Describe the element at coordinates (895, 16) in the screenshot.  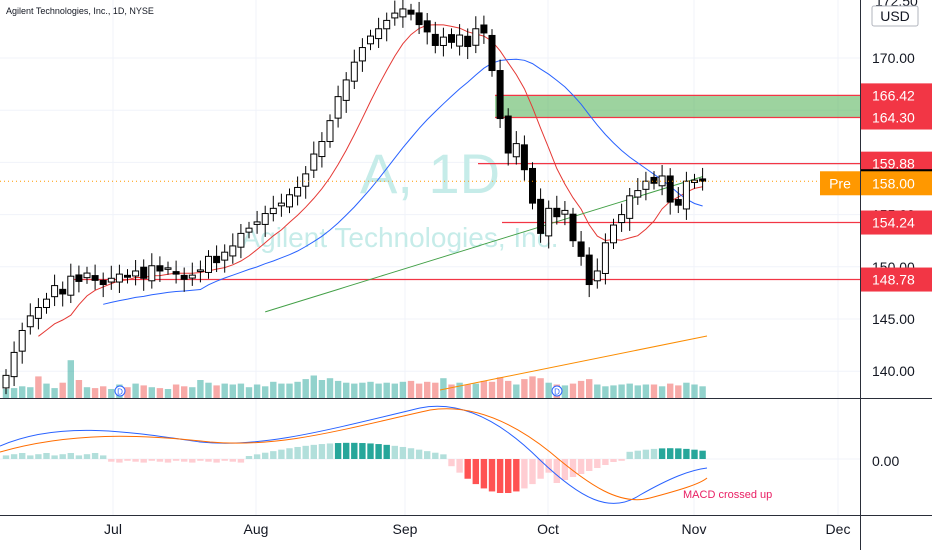
I see `currency-badge` at that location.